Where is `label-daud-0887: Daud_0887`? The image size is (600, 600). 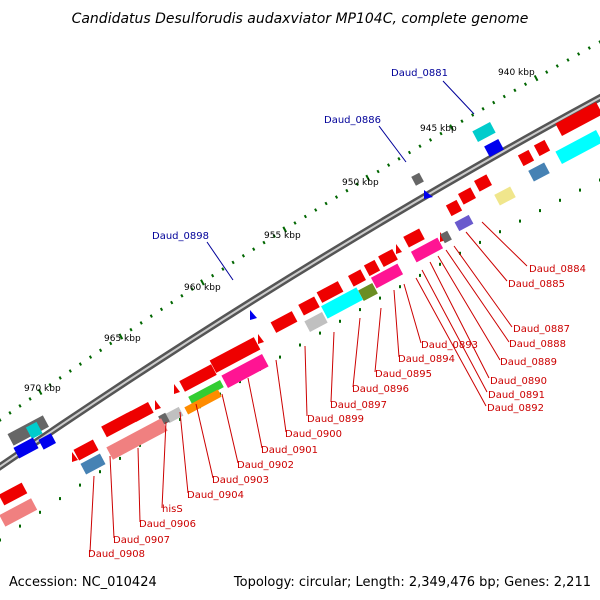 label-daud-0887: Daud_0887 is located at coordinates (541, 329).